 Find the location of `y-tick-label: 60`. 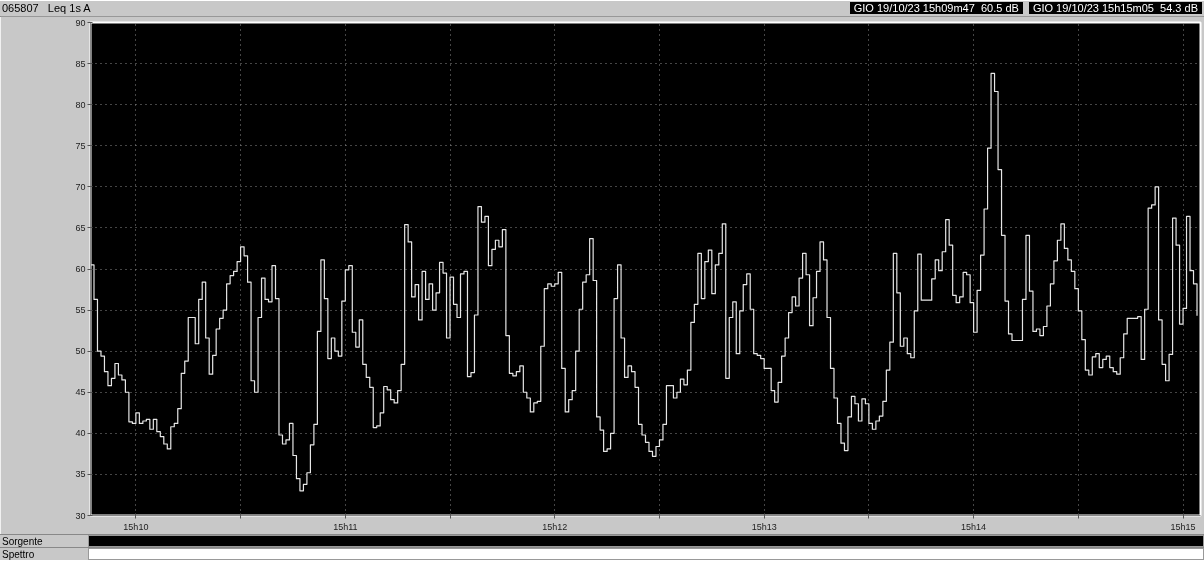

y-tick-label: 60 is located at coordinates (80, 269).